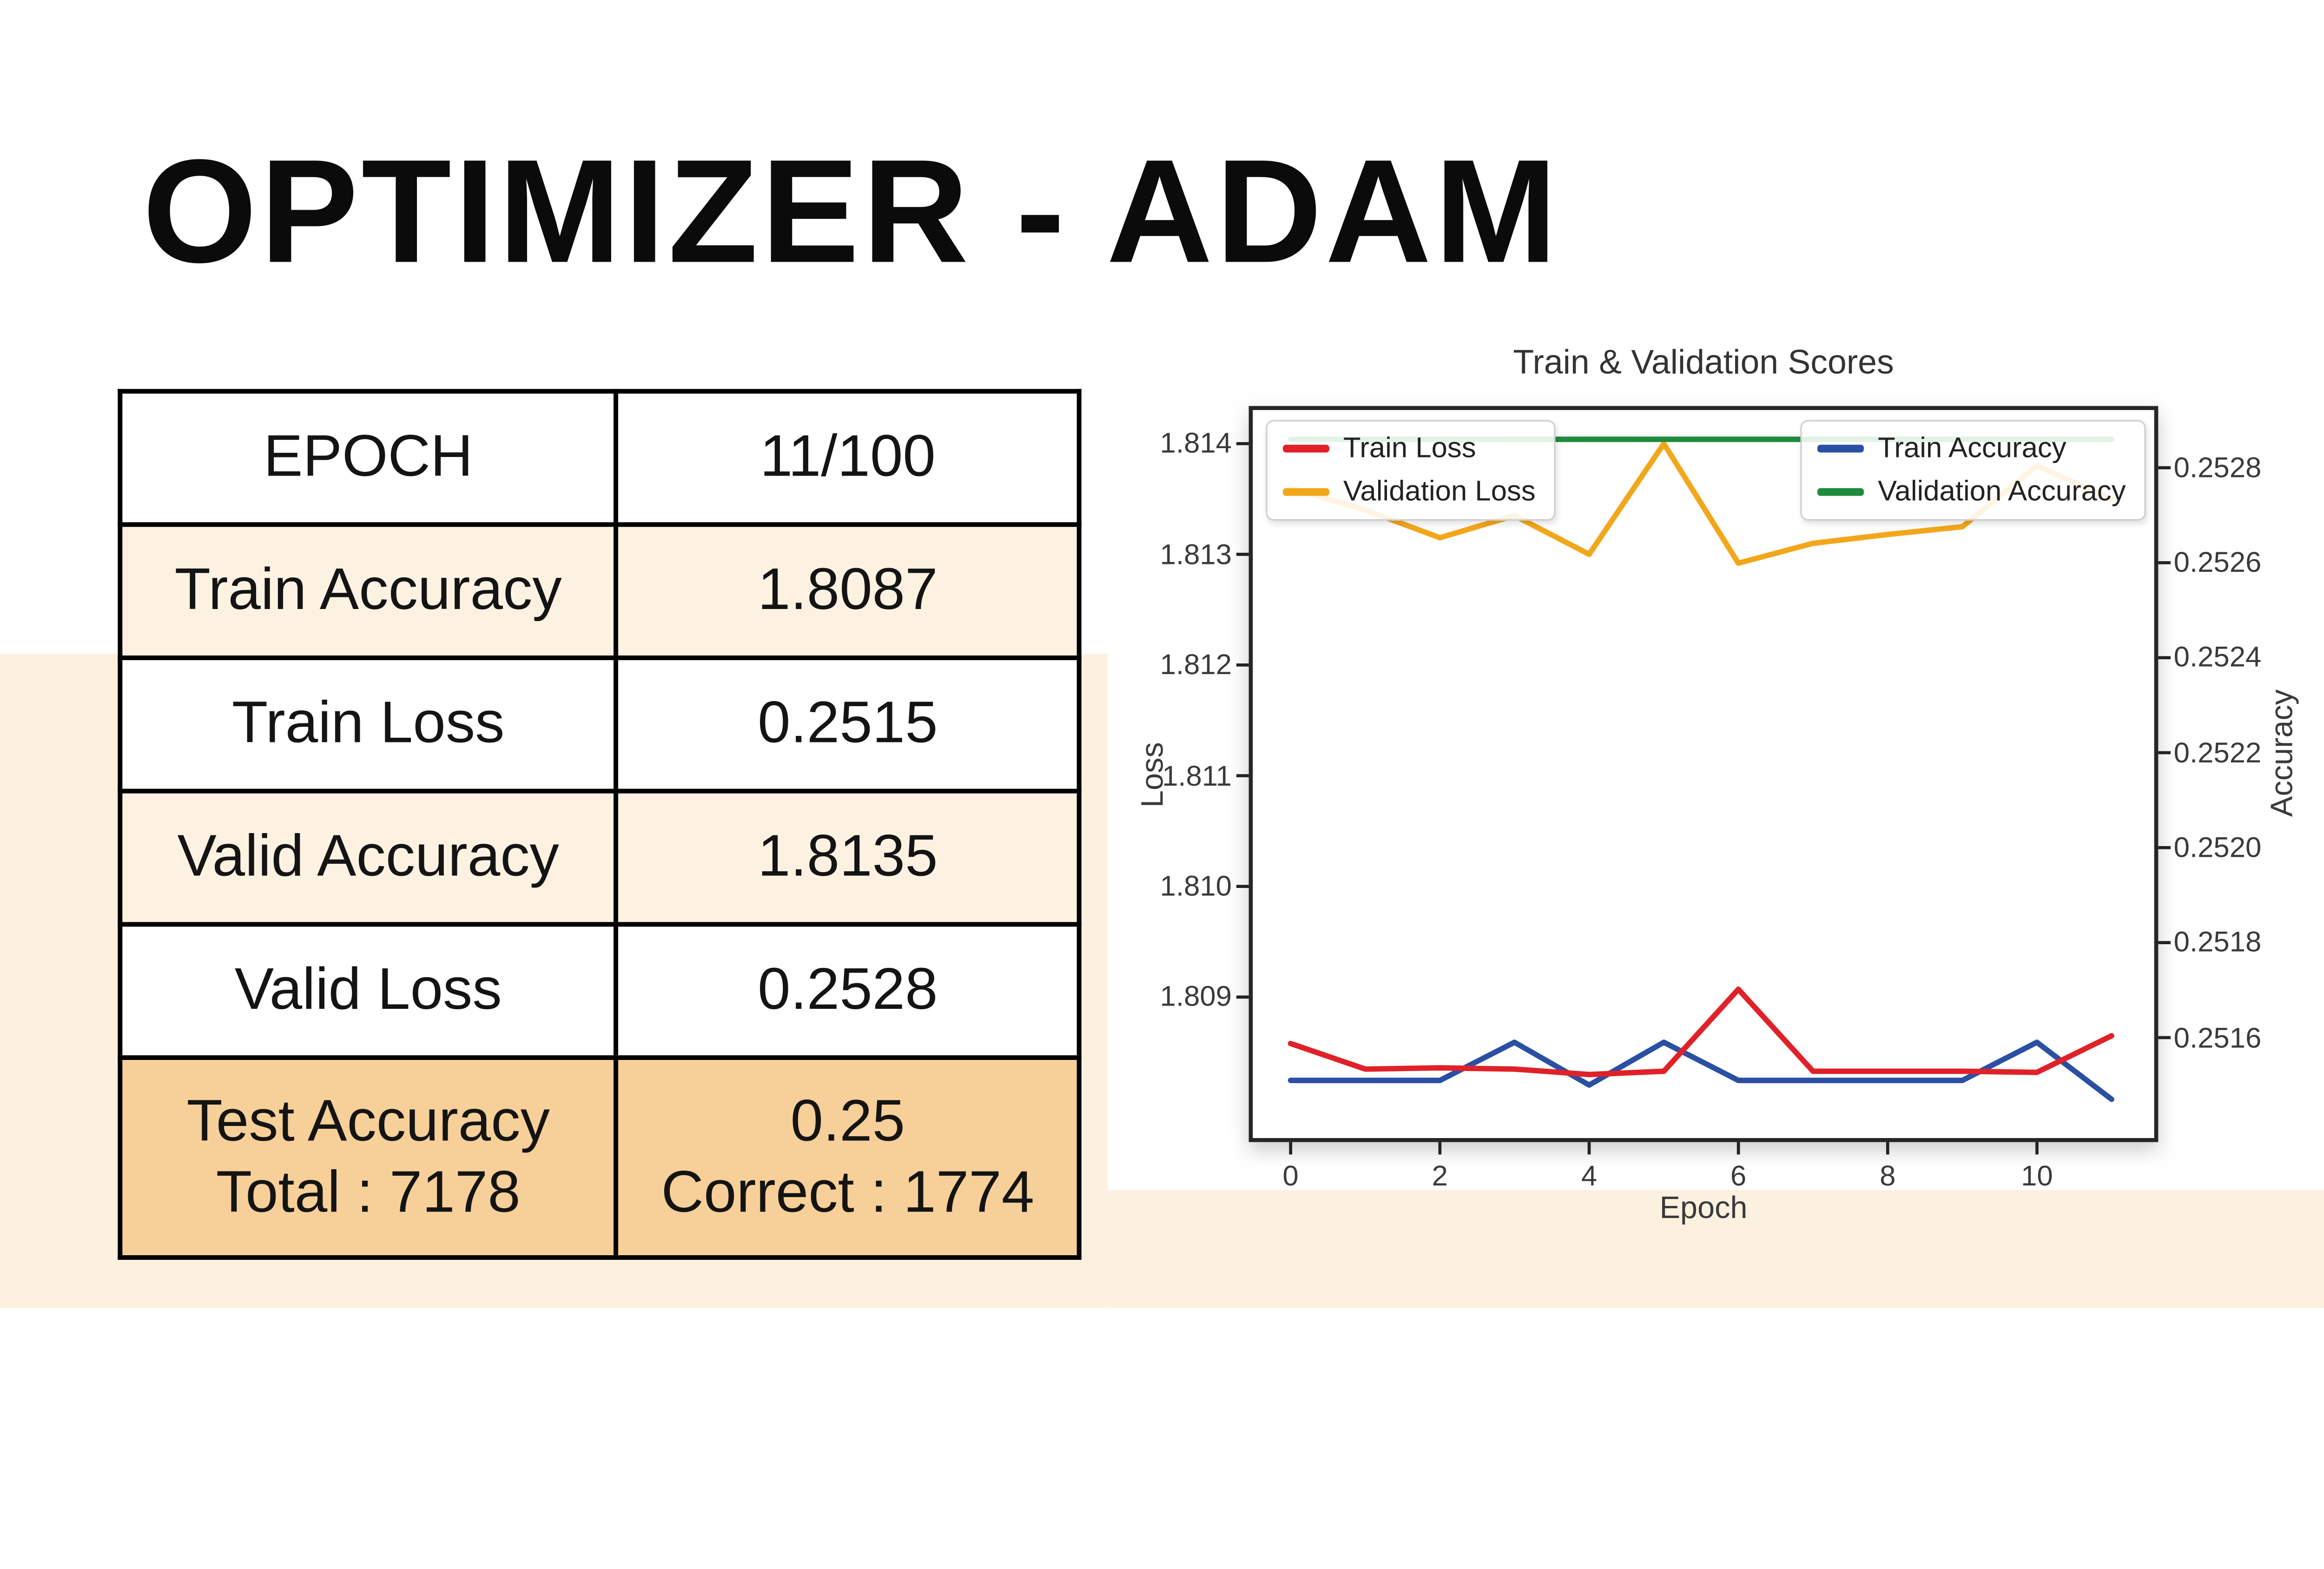 The image size is (2324, 1569). What do you see at coordinates (2217, 1036) in the screenshot?
I see `axis-tick-label: 0.2516` at bounding box center [2217, 1036].